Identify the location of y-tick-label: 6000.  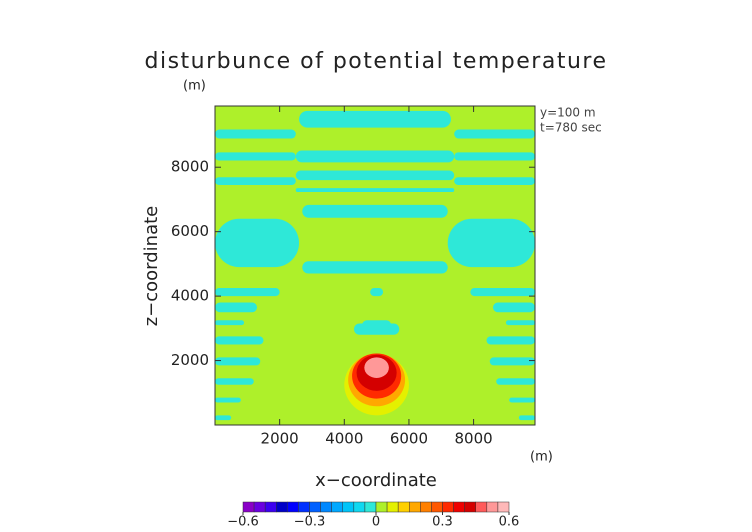
(190, 231).